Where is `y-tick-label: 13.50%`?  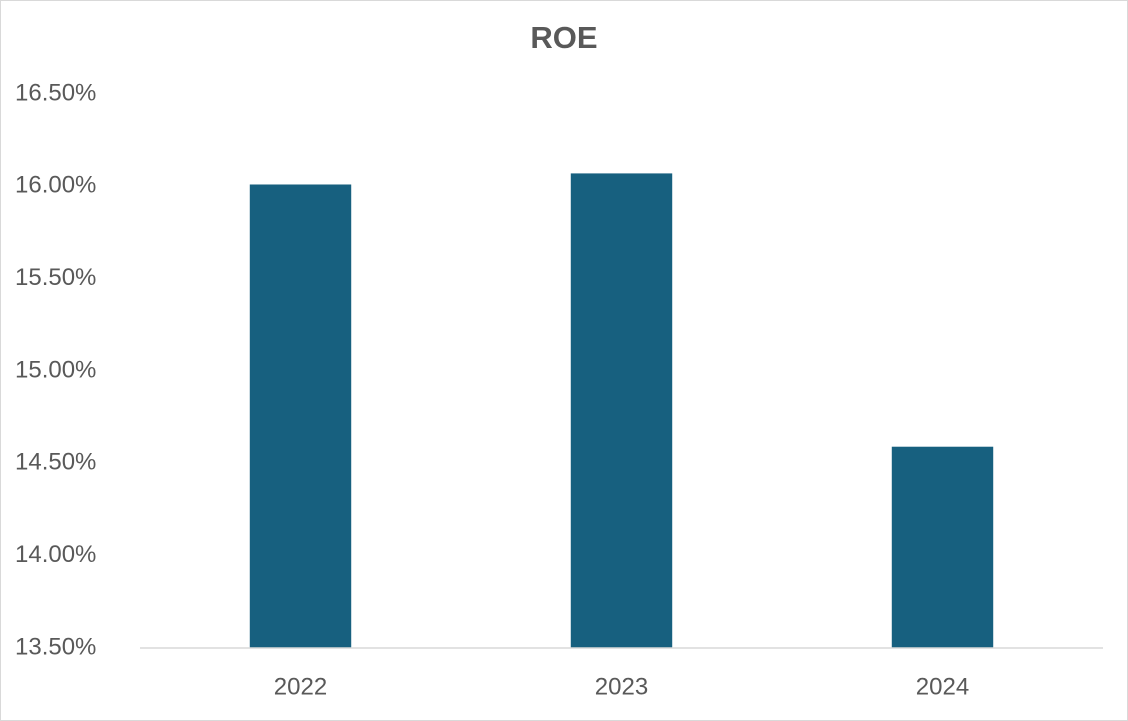
y-tick-label: 13.50% is located at coordinates (55, 646).